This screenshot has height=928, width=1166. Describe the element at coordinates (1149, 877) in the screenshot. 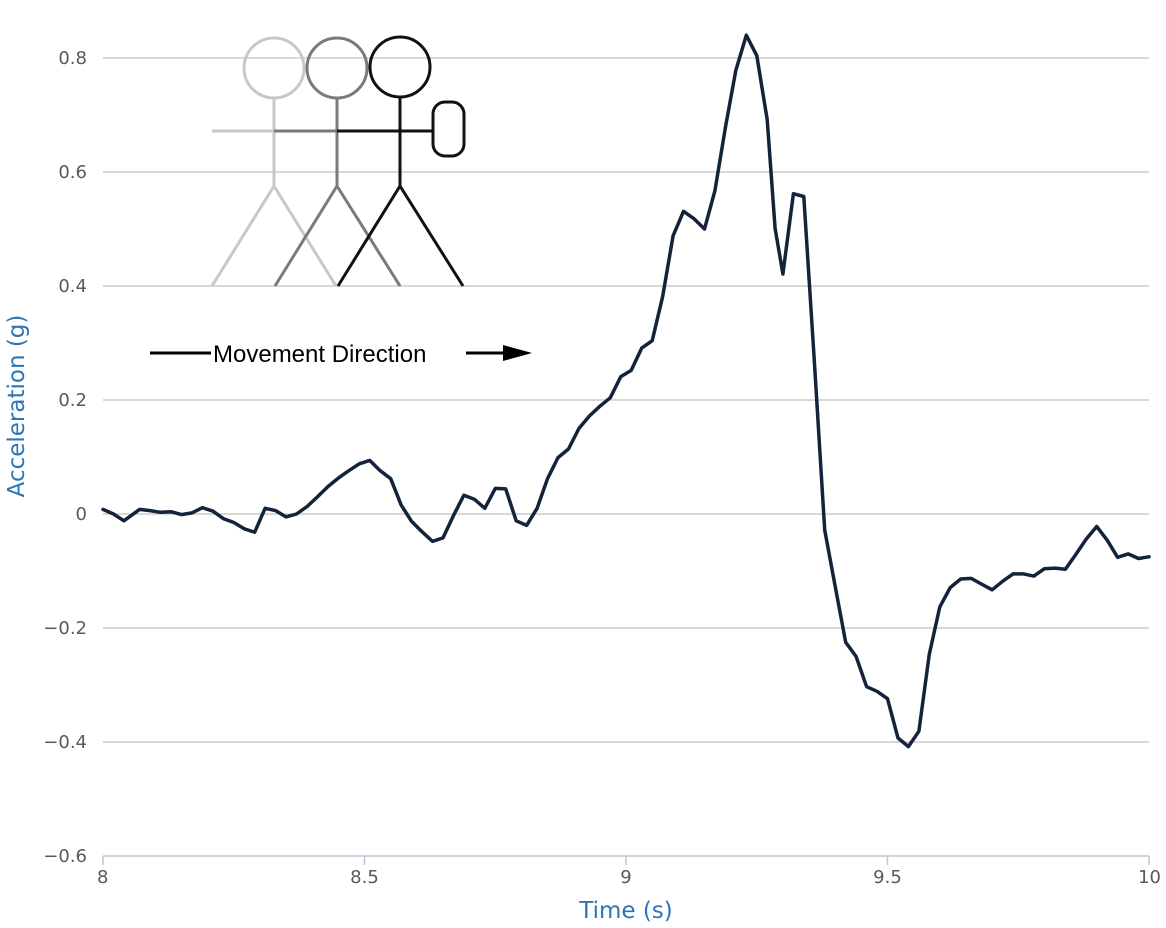

I see `x-tick-label: 10` at that location.